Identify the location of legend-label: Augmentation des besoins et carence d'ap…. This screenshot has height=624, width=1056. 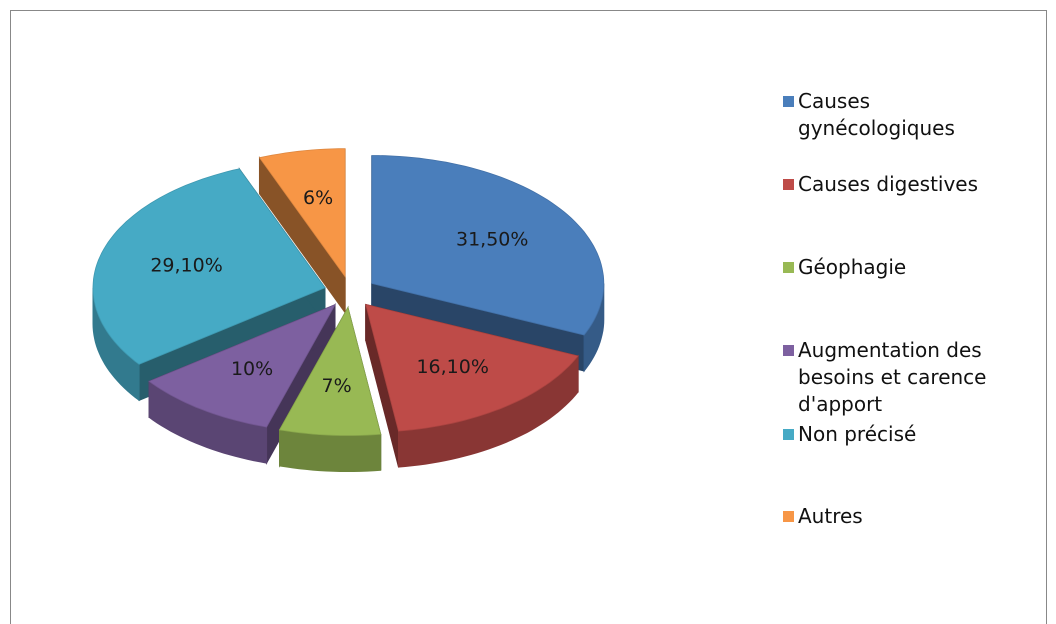
(892, 377).